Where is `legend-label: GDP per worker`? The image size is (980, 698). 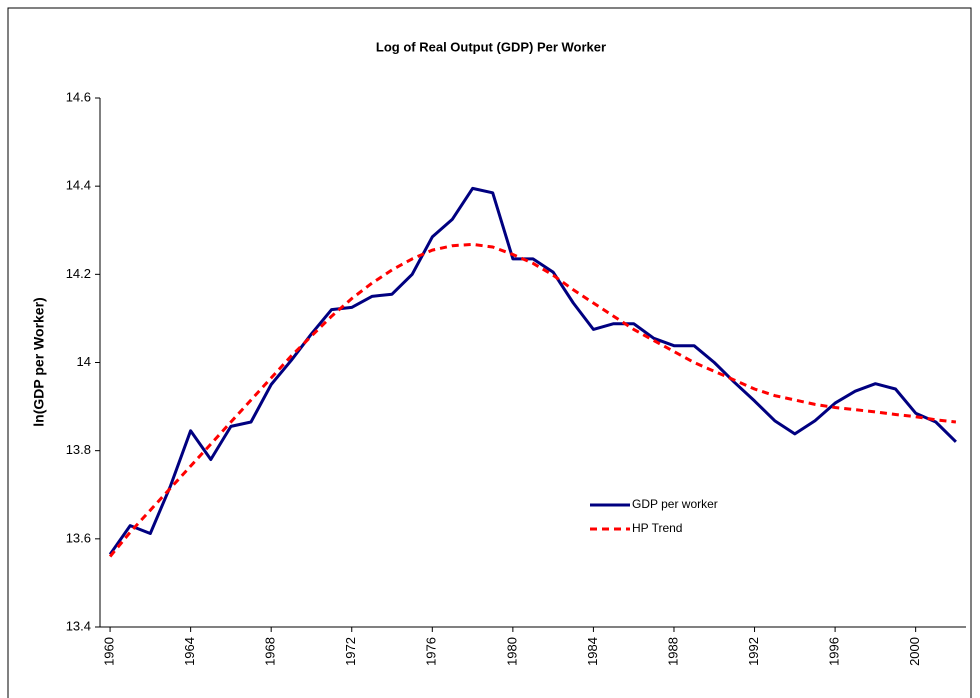 legend-label: GDP per worker is located at coordinates (675, 504).